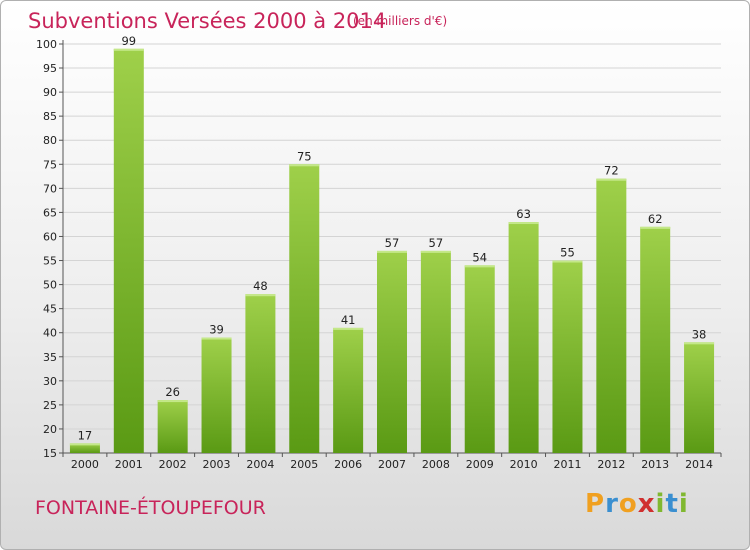 This screenshot has height=550, width=750. What do you see at coordinates (612, 504) in the screenshot?
I see `logo-letter: r` at bounding box center [612, 504].